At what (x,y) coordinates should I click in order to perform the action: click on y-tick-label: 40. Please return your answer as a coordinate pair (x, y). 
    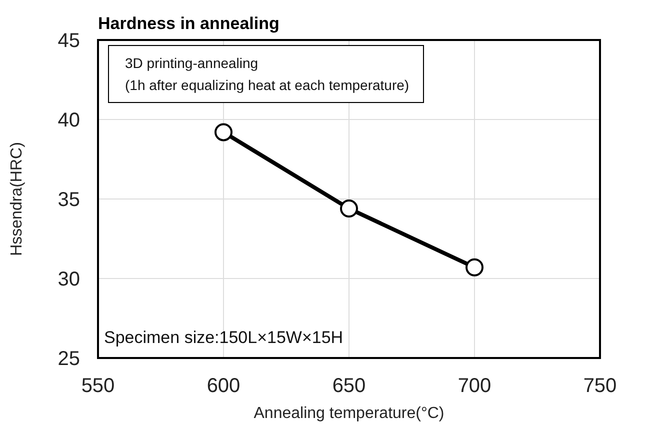
    Looking at the image, I should click on (69, 121).